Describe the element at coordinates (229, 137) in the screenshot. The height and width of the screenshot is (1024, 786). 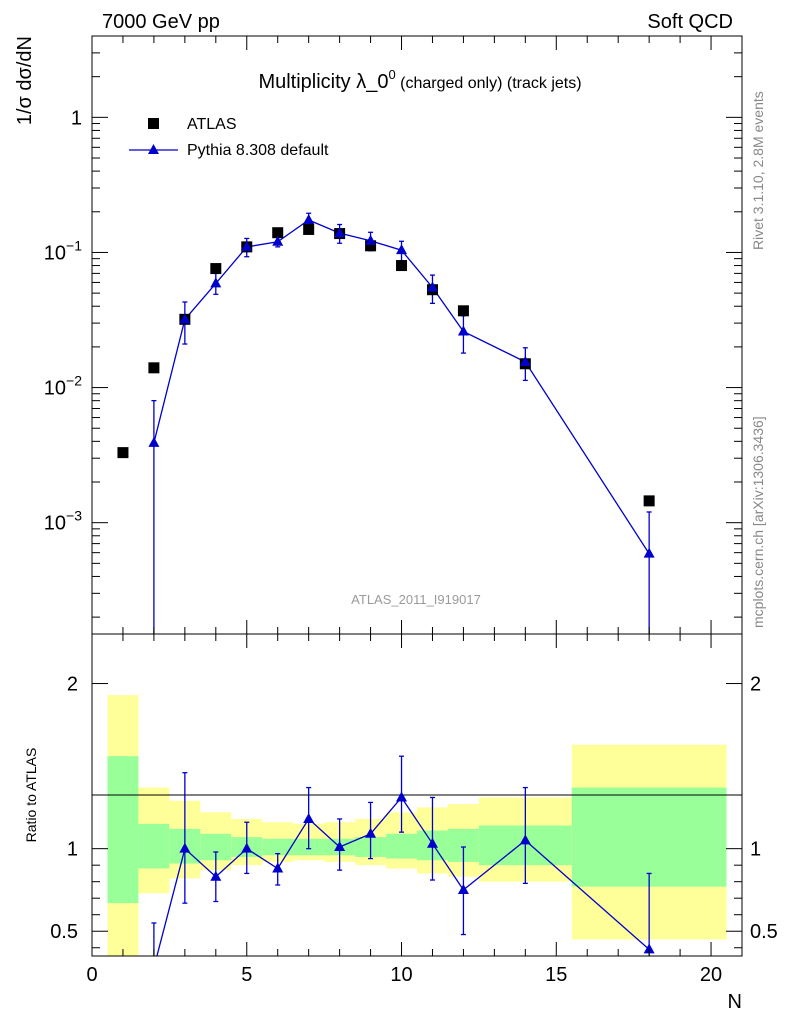
I see `legend: ATLAS Pythia 8.308 default` at that location.